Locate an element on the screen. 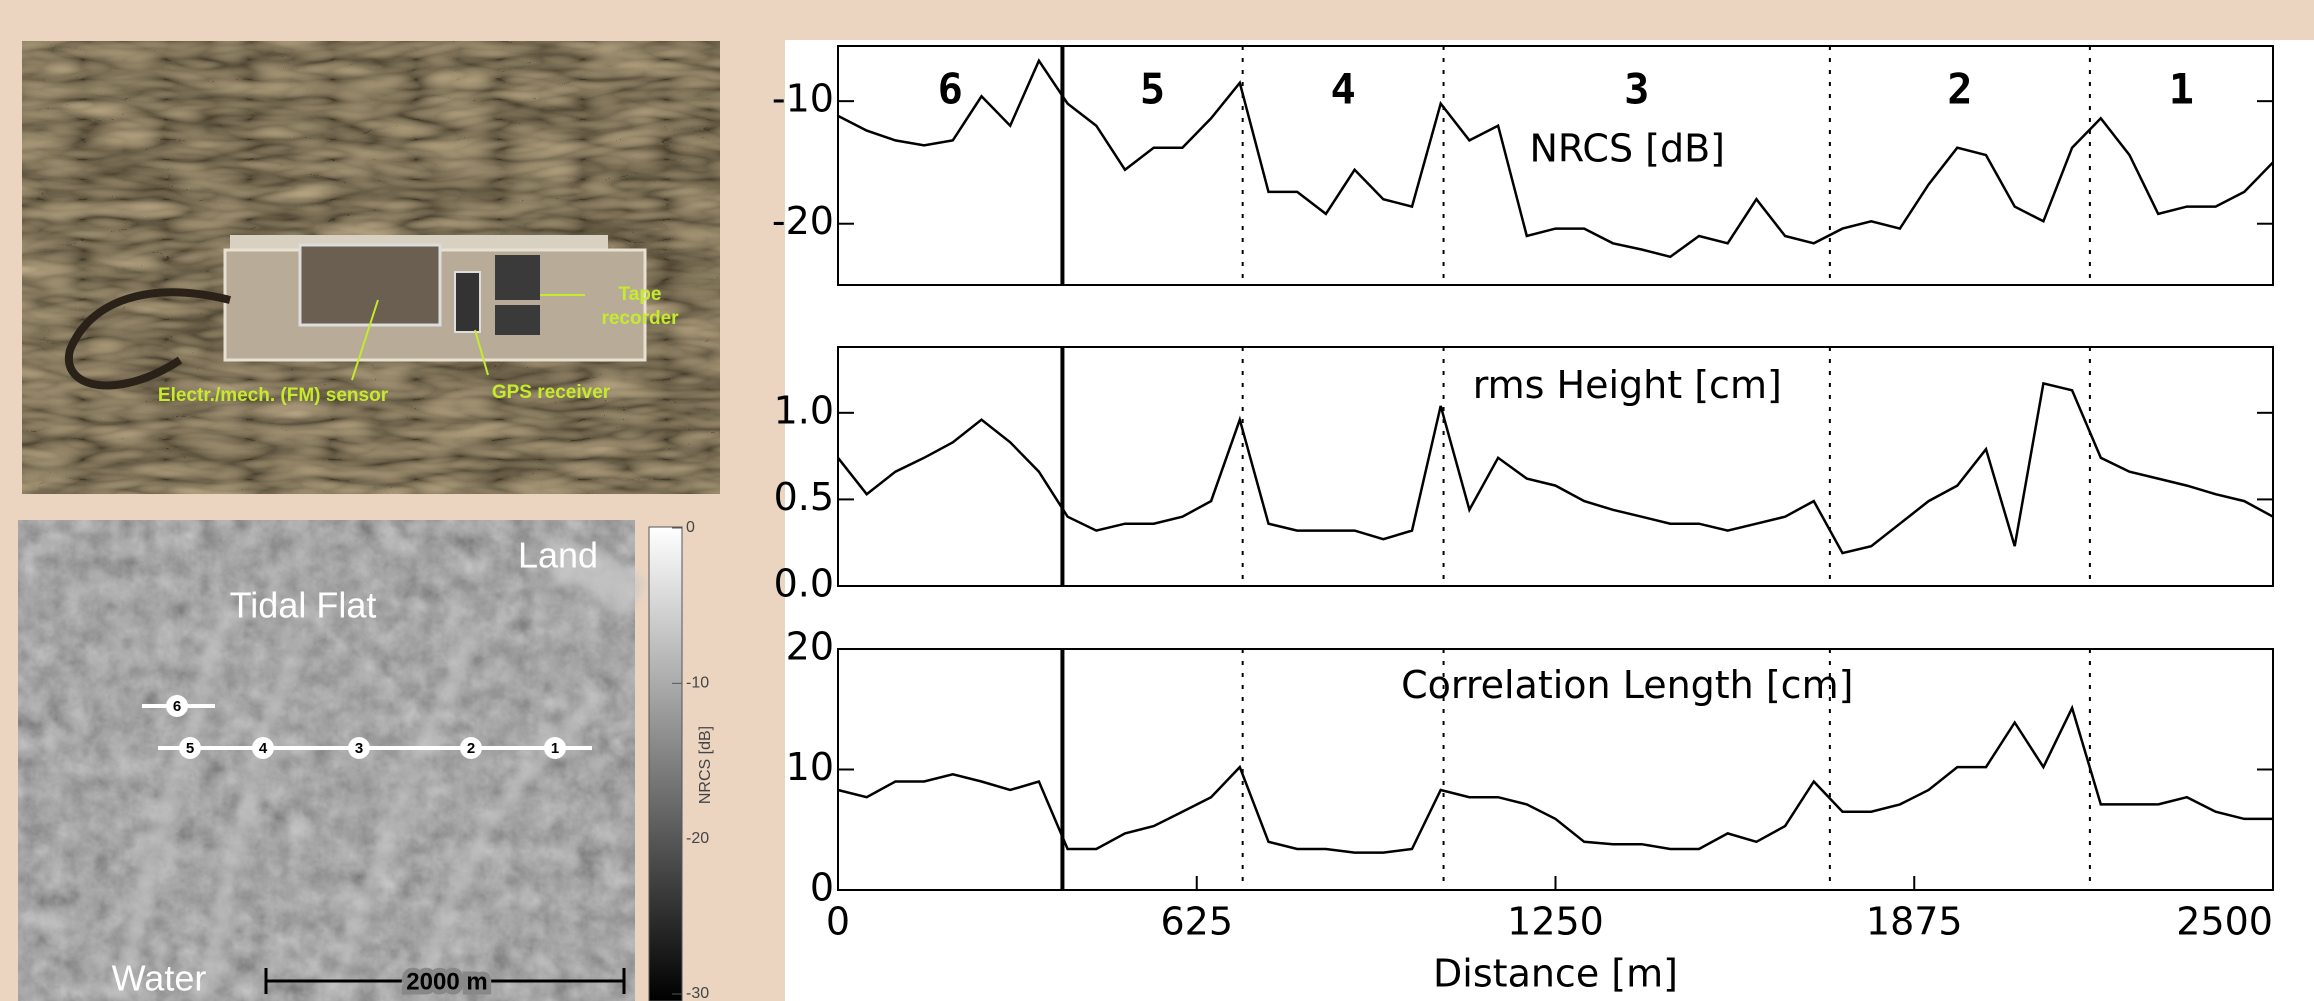 The image size is (2314, 1001). x-tick-label: 1875 is located at coordinates (1914, 922).